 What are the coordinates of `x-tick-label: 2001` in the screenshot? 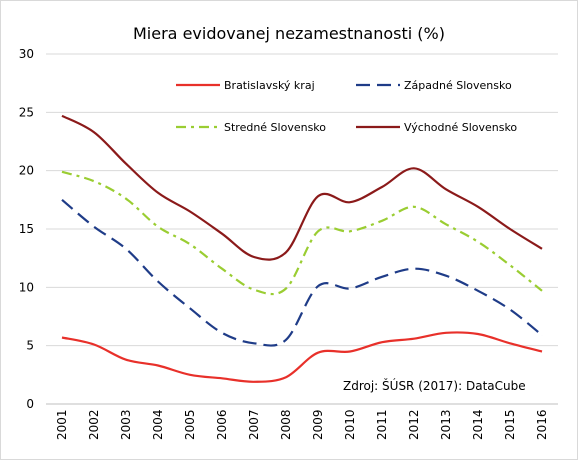 It's located at (62, 424).